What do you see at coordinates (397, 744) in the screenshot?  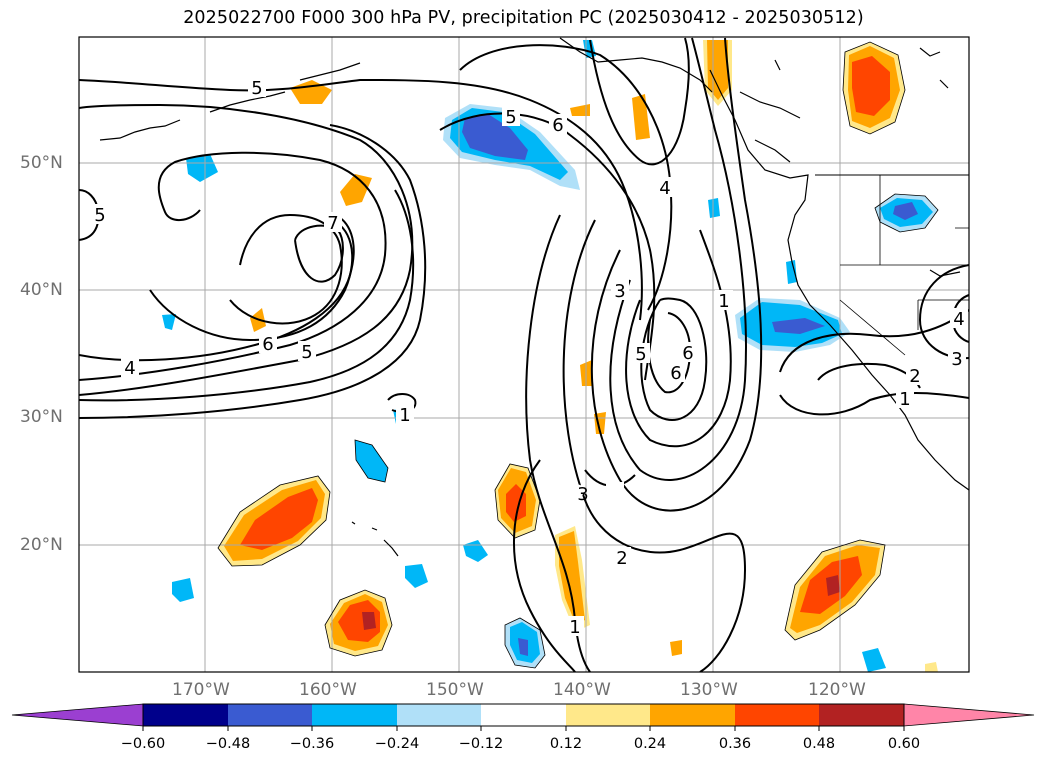 I see `colorbar-tick-label: −0.24` at bounding box center [397, 744].